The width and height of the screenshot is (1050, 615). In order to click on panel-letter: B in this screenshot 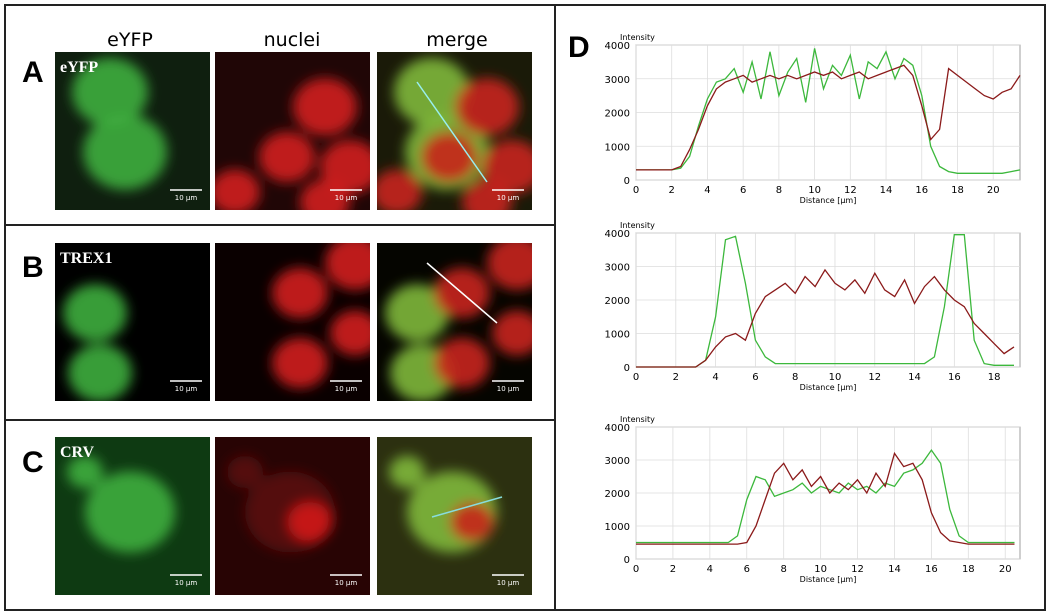, I will do `click(33, 267)`.